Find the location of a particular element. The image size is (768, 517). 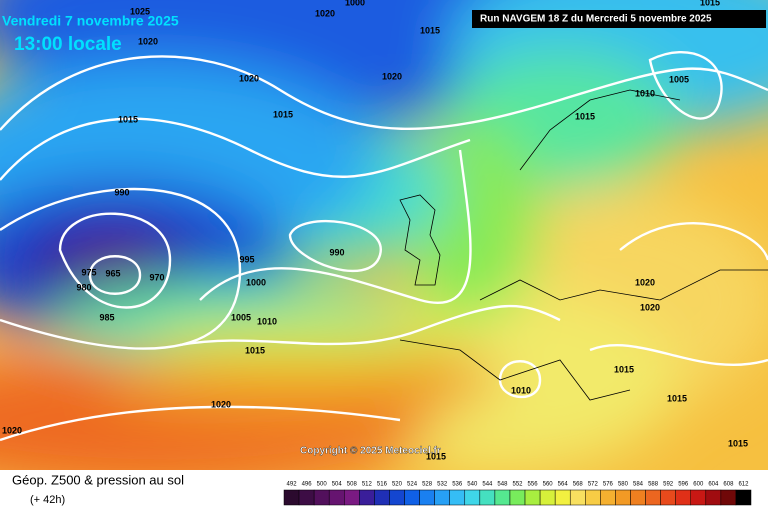

scale-label: 504 is located at coordinates (337, 485).